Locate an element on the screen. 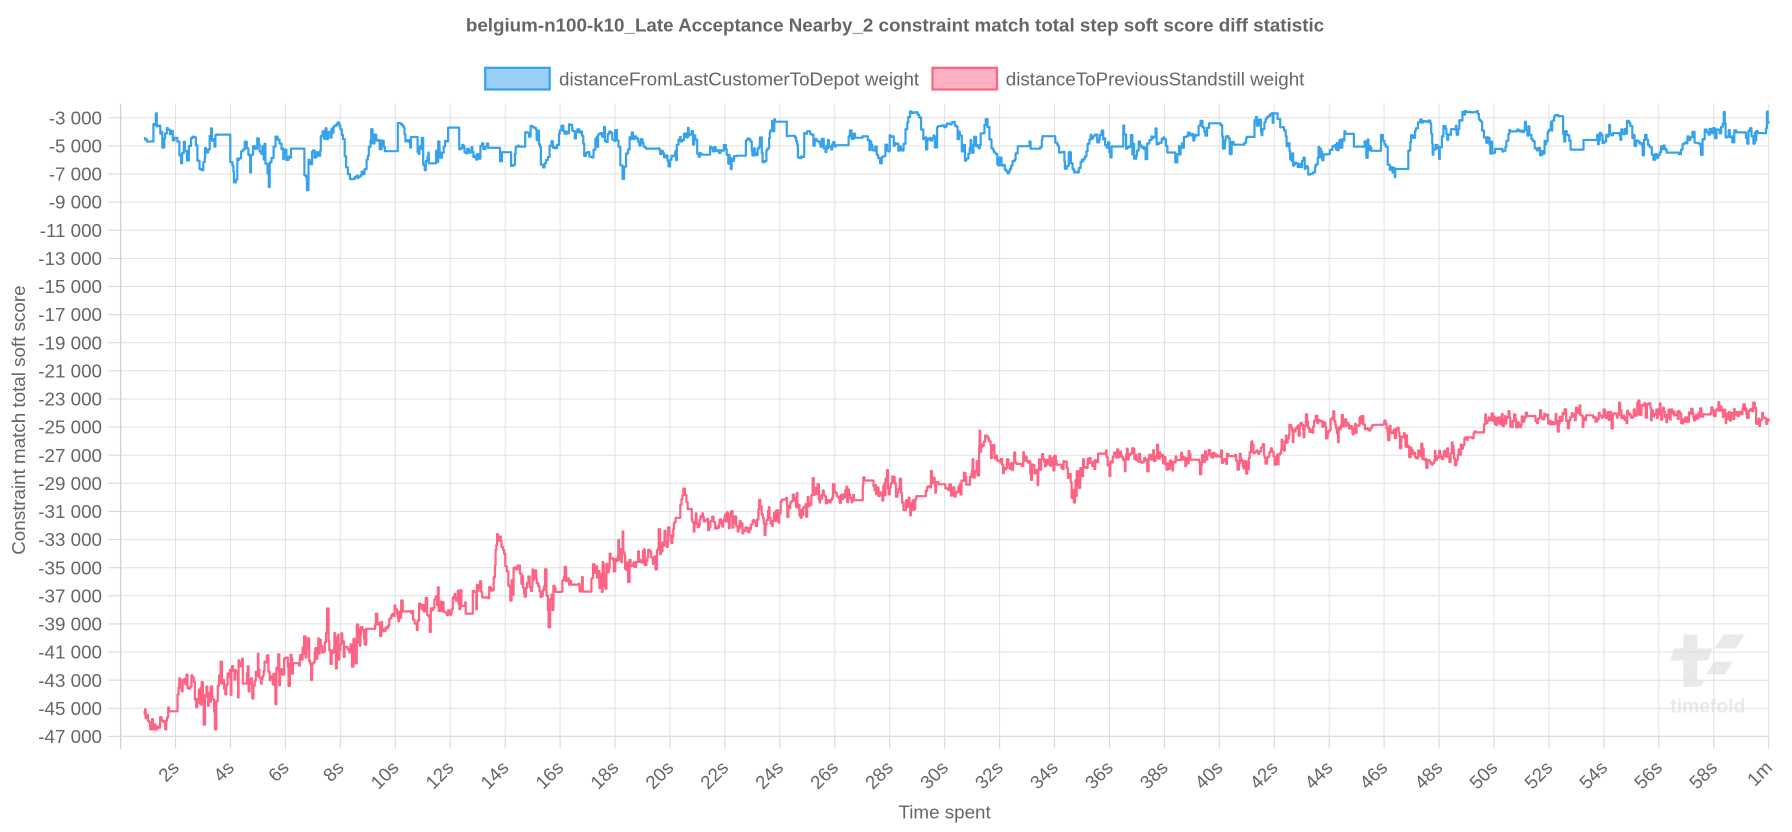 The width and height of the screenshot is (1792, 832). svg-text: Time spent is located at coordinates (944, 812).